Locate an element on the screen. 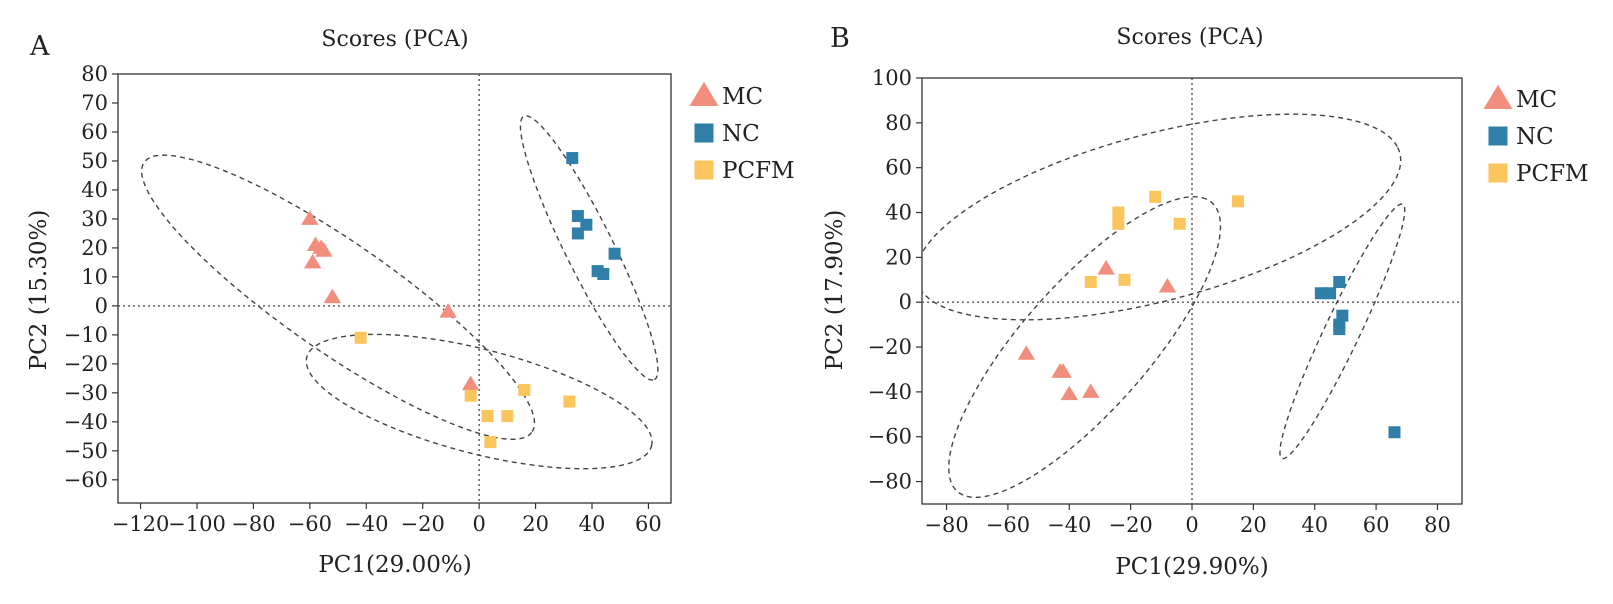 Image resolution: width=1613 pixels, height=604 pixels. y-tick-label: −50 is located at coordinates (86, 451).